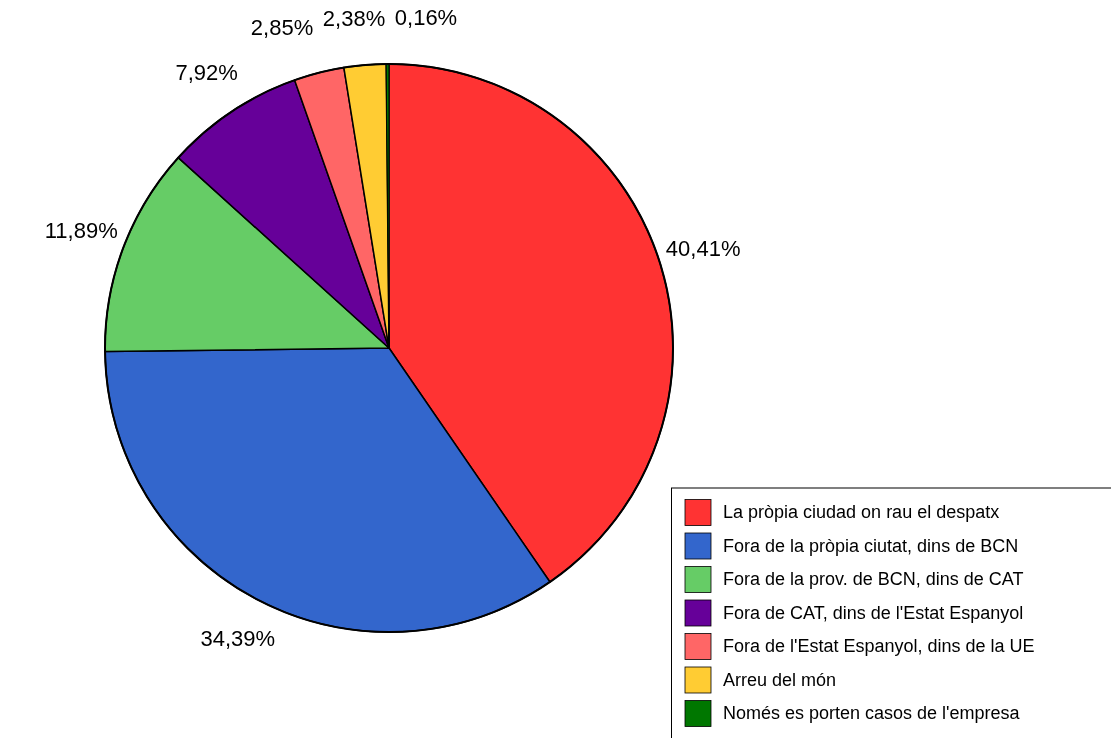 This screenshot has height=738, width=1111. Describe the element at coordinates (861, 512) in the screenshot. I see `legend-label: La pròpia ciudad on rau el despatx` at that location.